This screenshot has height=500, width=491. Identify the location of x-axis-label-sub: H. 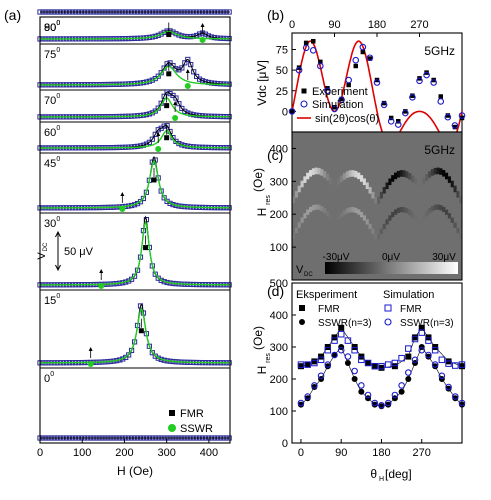
(381, 479).